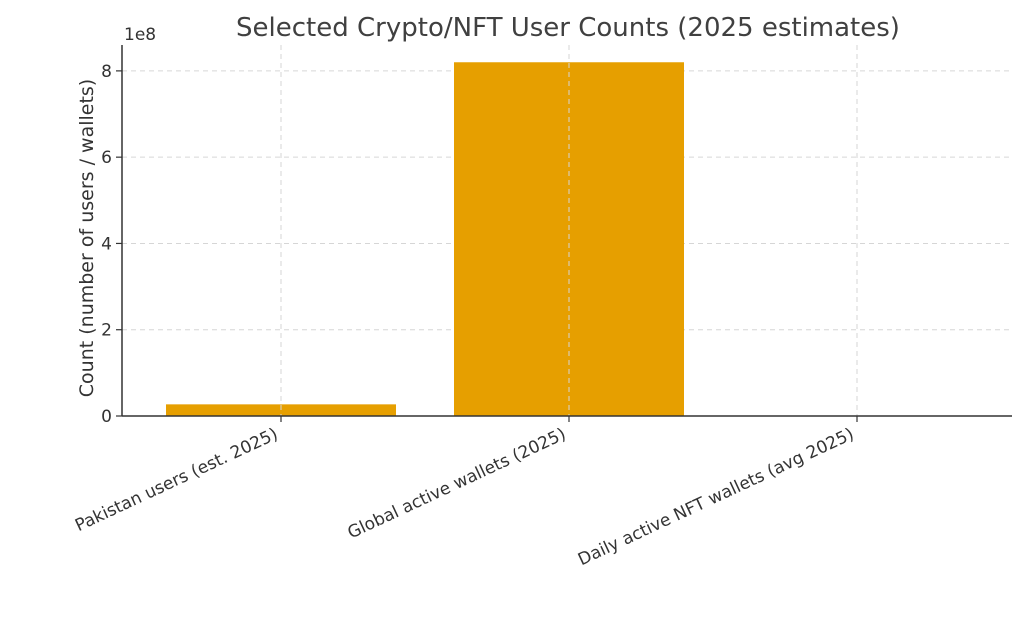 The image size is (1024, 620). What do you see at coordinates (106, 158) in the screenshot?
I see `y-tick-label: 6` at bounding box center [106, 158].